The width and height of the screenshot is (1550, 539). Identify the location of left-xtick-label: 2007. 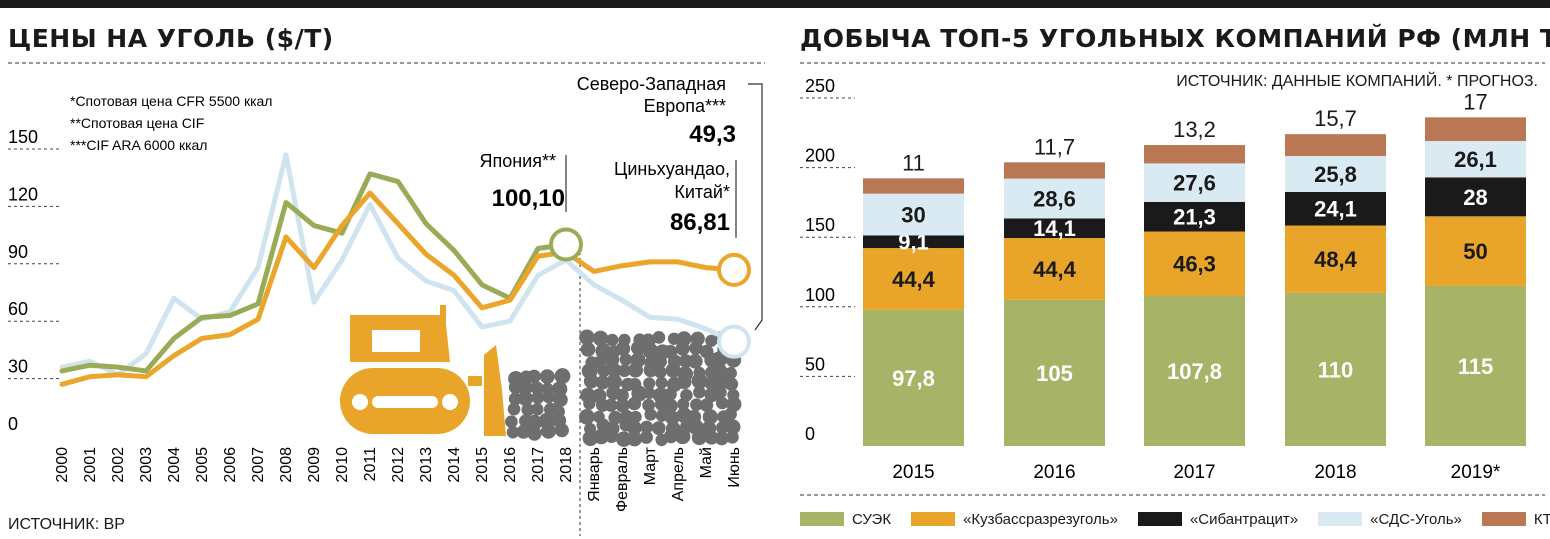
(258, 465).